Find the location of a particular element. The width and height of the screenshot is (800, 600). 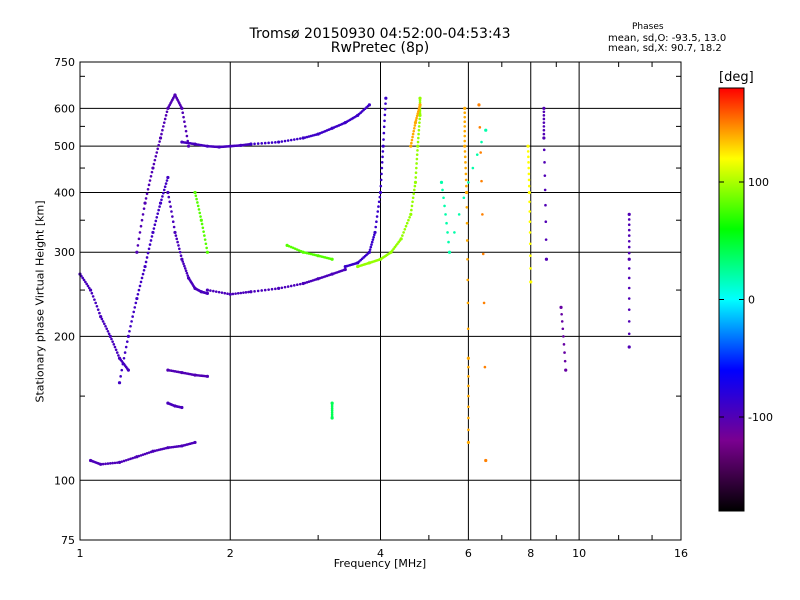

y-tick-label: 400 is located at coordinates (64, 192).